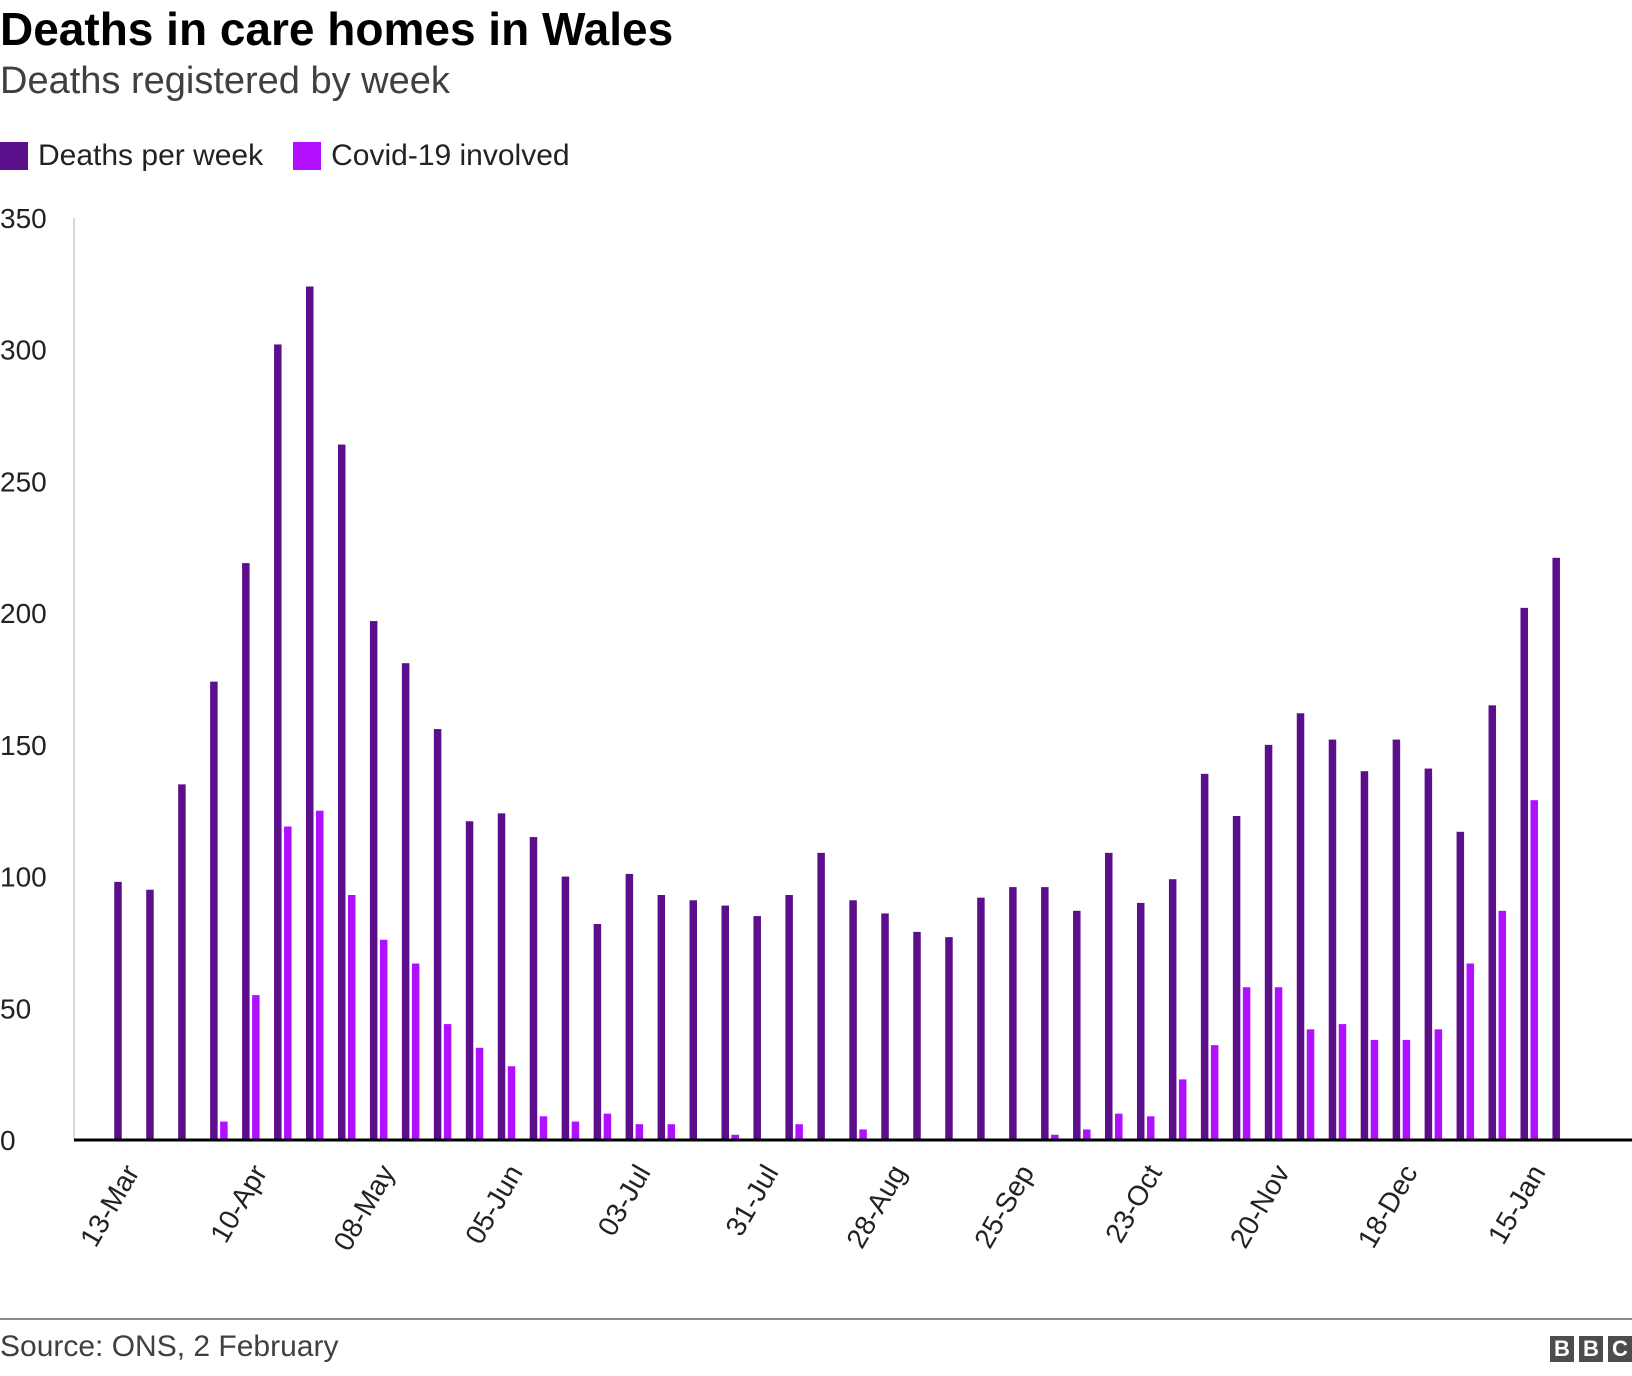 The width and height of the screenshot is (1632, 1376). Describe the element at coordinates (1591, 1349) in the screenshot. I see `logo-letter-b2: B` at that location.